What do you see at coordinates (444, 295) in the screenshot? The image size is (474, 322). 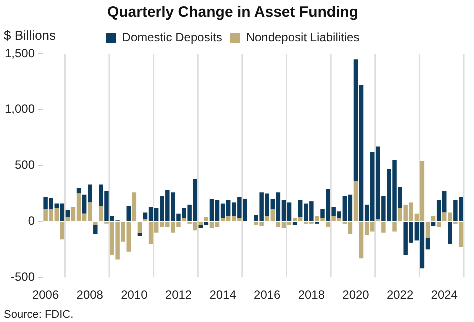 I see `x-tick-label: 2024` at bounding box center [444, 295].